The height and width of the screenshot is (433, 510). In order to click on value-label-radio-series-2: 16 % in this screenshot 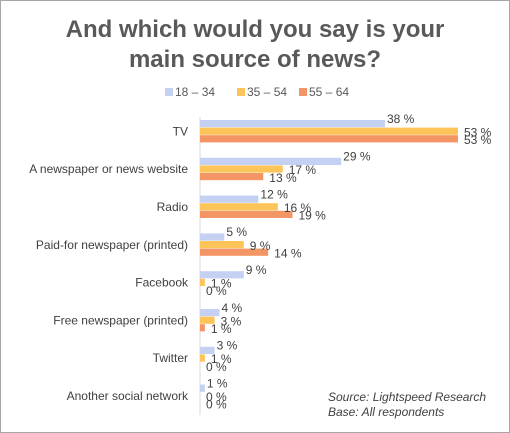, I will do `click(298, 208)`.